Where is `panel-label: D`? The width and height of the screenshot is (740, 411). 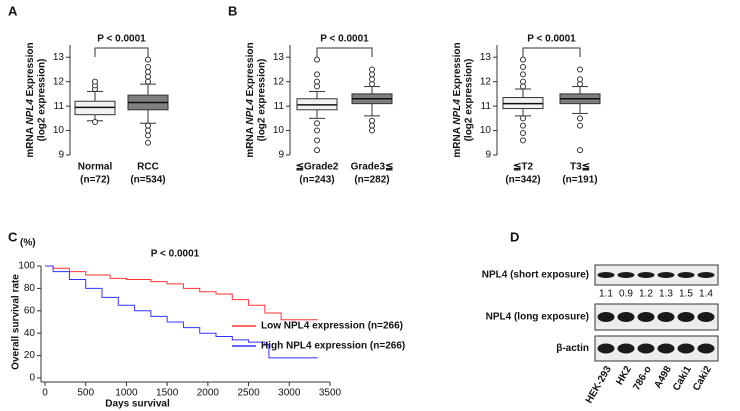
panel-label: D is located at coordinates (514, 236).